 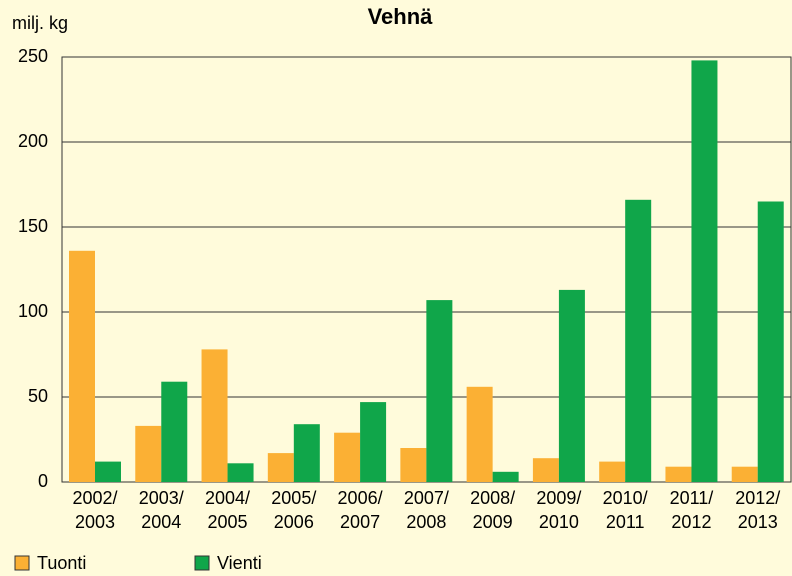 What do you see at coordinates (426, 510) in the screenshot?
I see `x-tick-label: 2007/ 2008` at bounding box center [426, 510].